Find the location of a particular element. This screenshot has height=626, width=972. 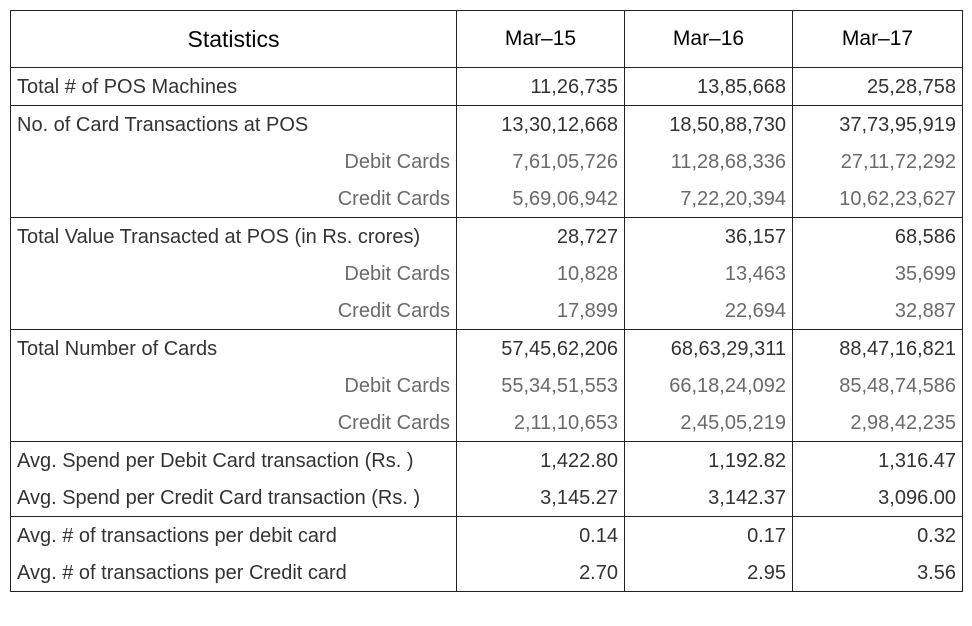

cell-mar-16: 66,18,24,092 is located at coordinates (708, 385).